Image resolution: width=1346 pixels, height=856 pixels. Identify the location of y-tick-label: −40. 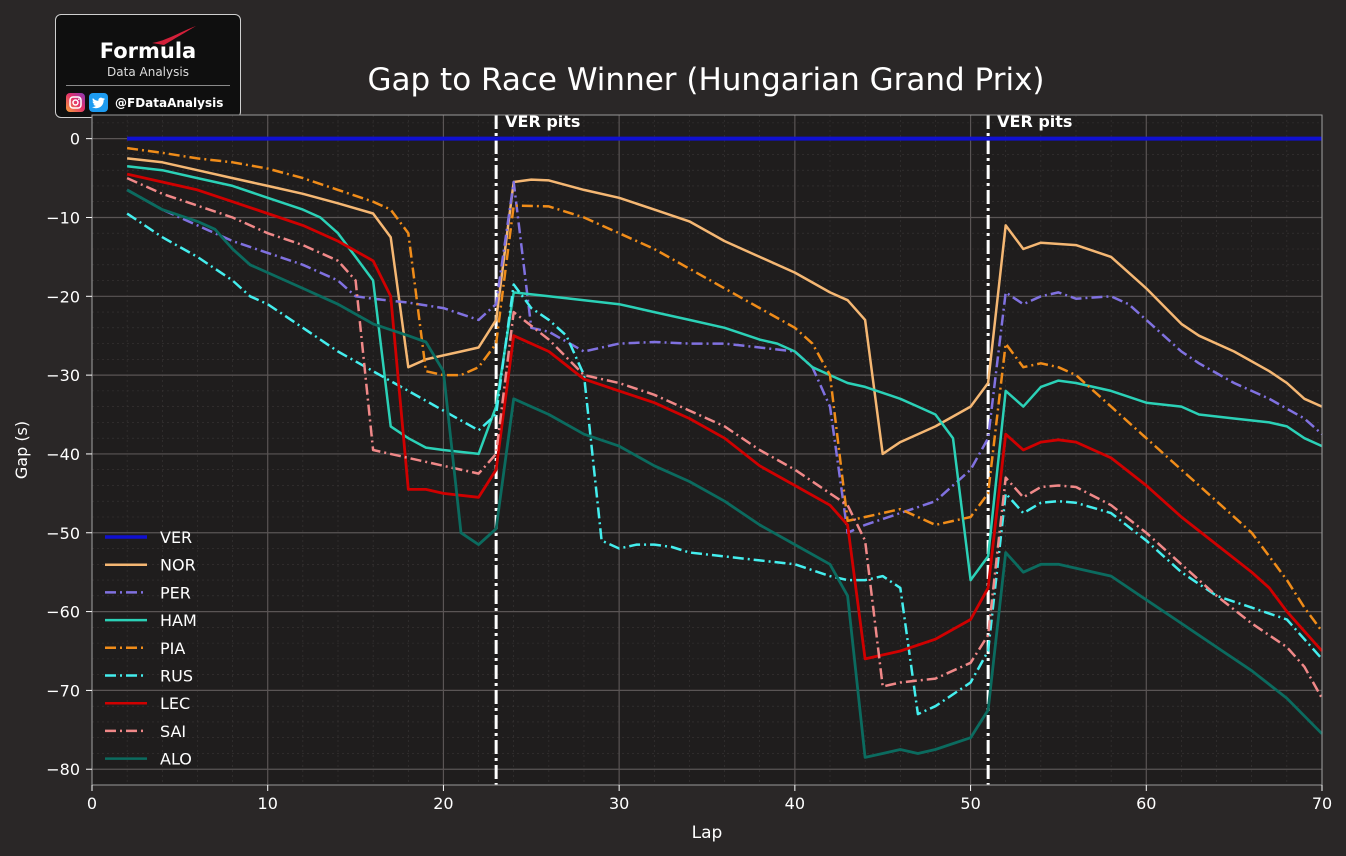
(63, 454).